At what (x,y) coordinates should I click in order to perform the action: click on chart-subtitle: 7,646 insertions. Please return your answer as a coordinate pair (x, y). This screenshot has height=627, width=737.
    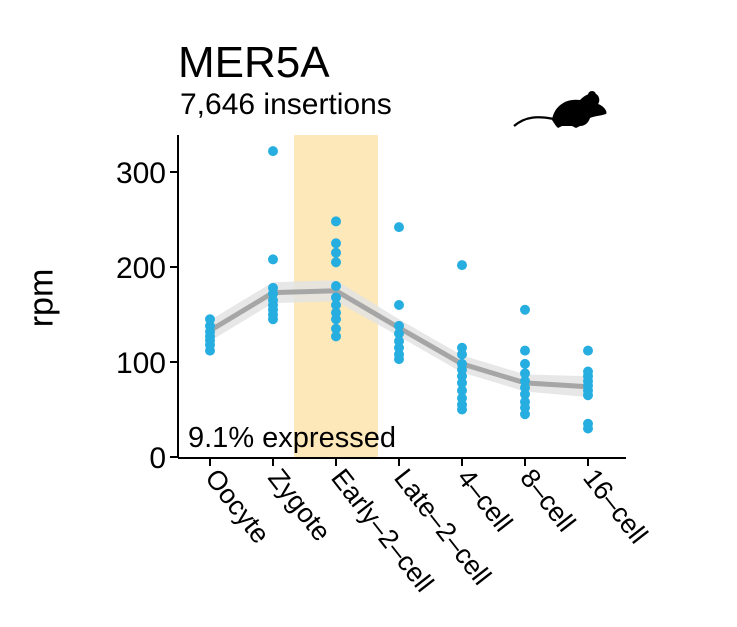
    Looking at the image, I should click on (286, 104).